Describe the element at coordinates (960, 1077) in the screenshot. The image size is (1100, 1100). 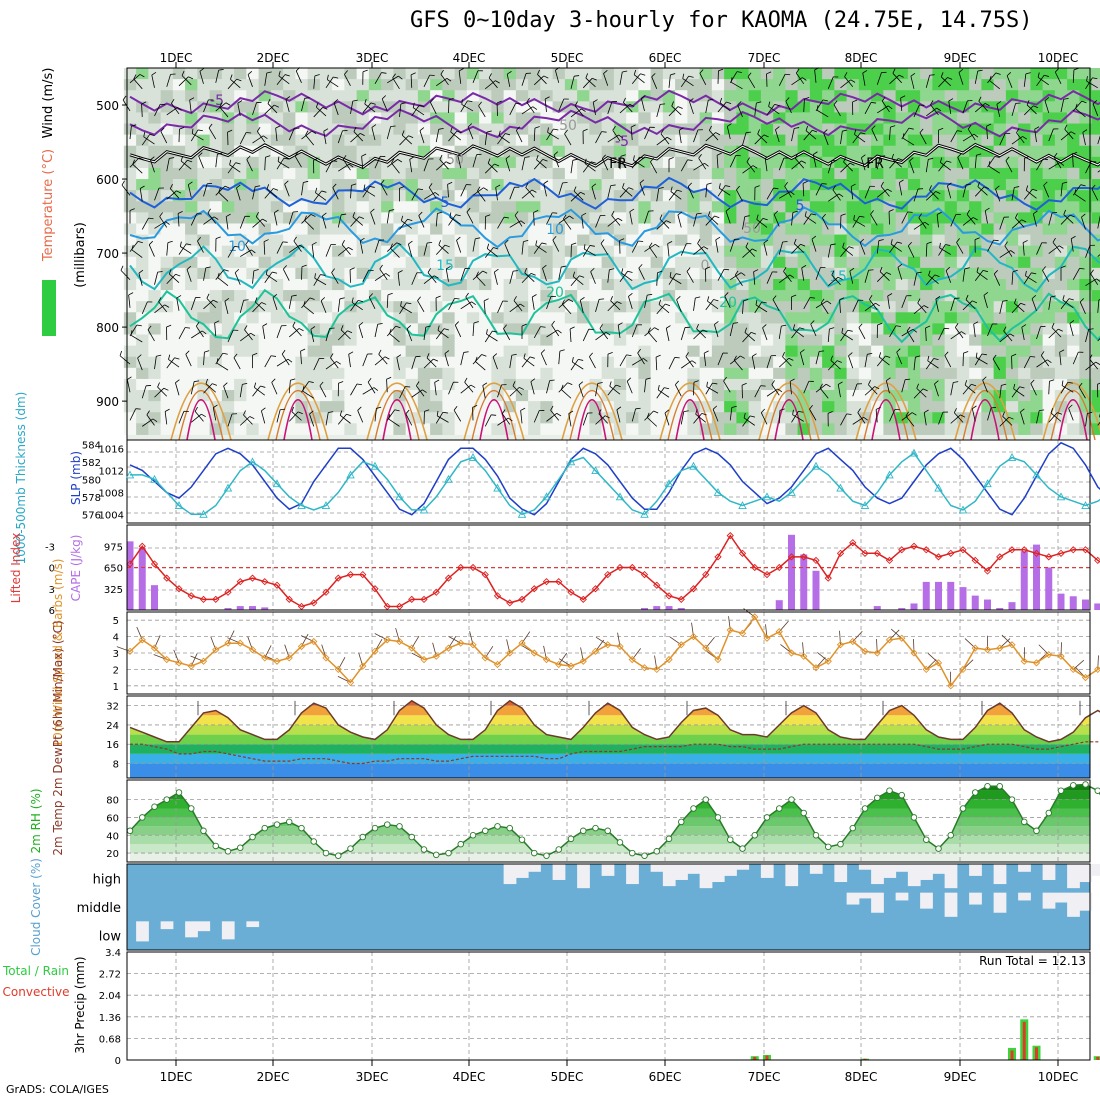
I see `date-label-bottom: 9DEC` at that location.